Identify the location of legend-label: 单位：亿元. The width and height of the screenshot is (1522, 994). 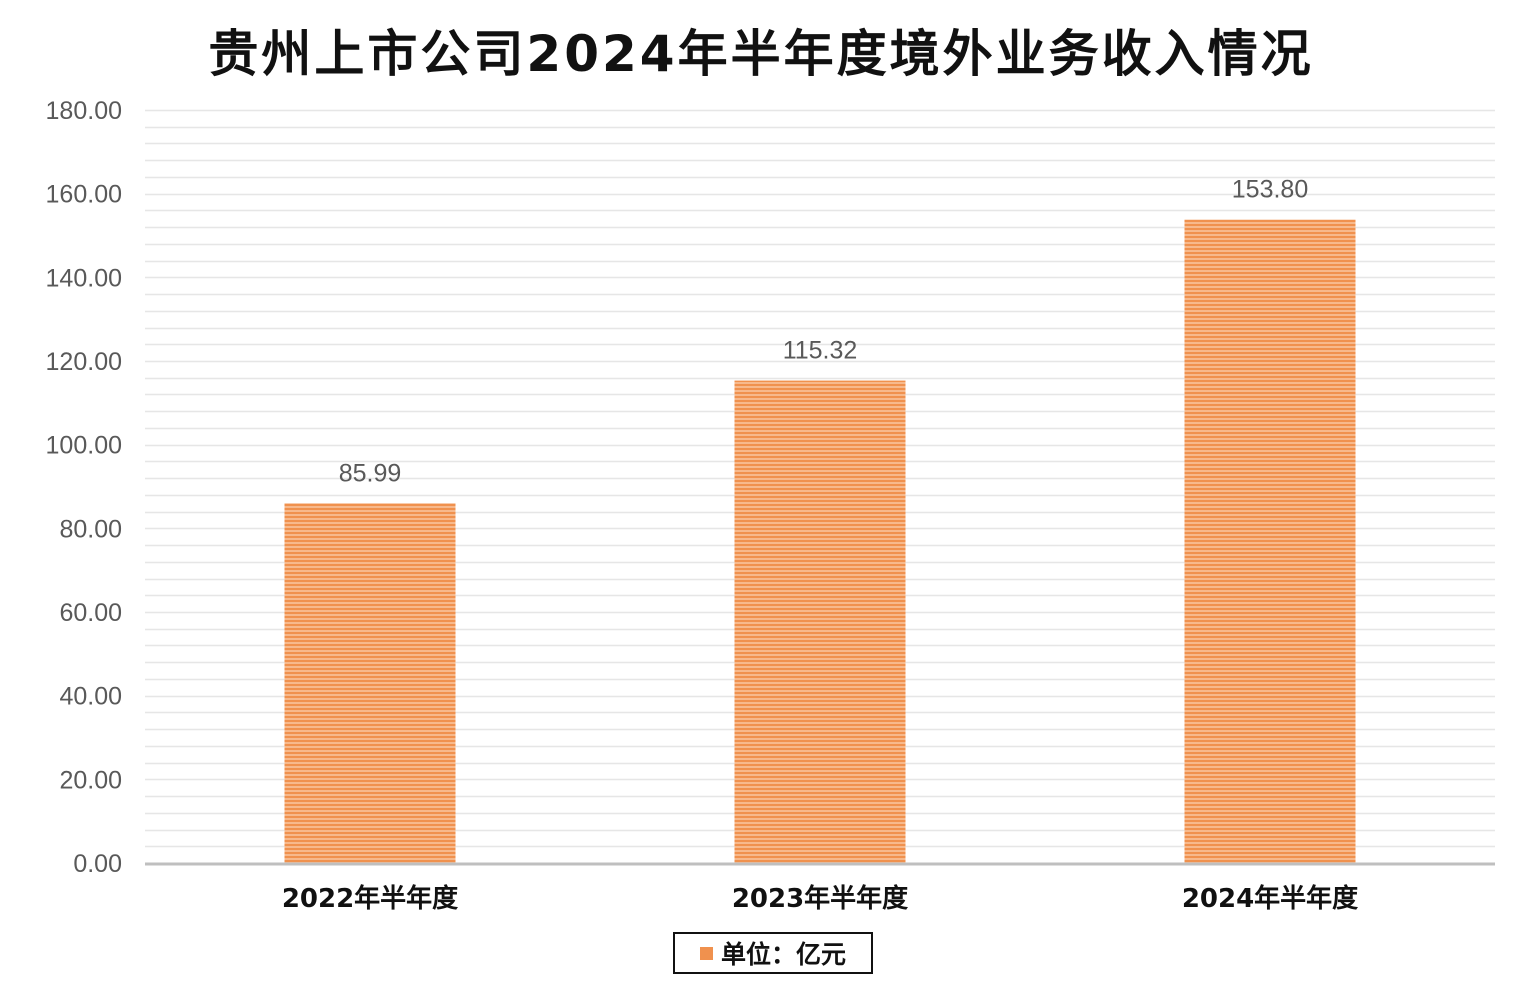
(783, 954).